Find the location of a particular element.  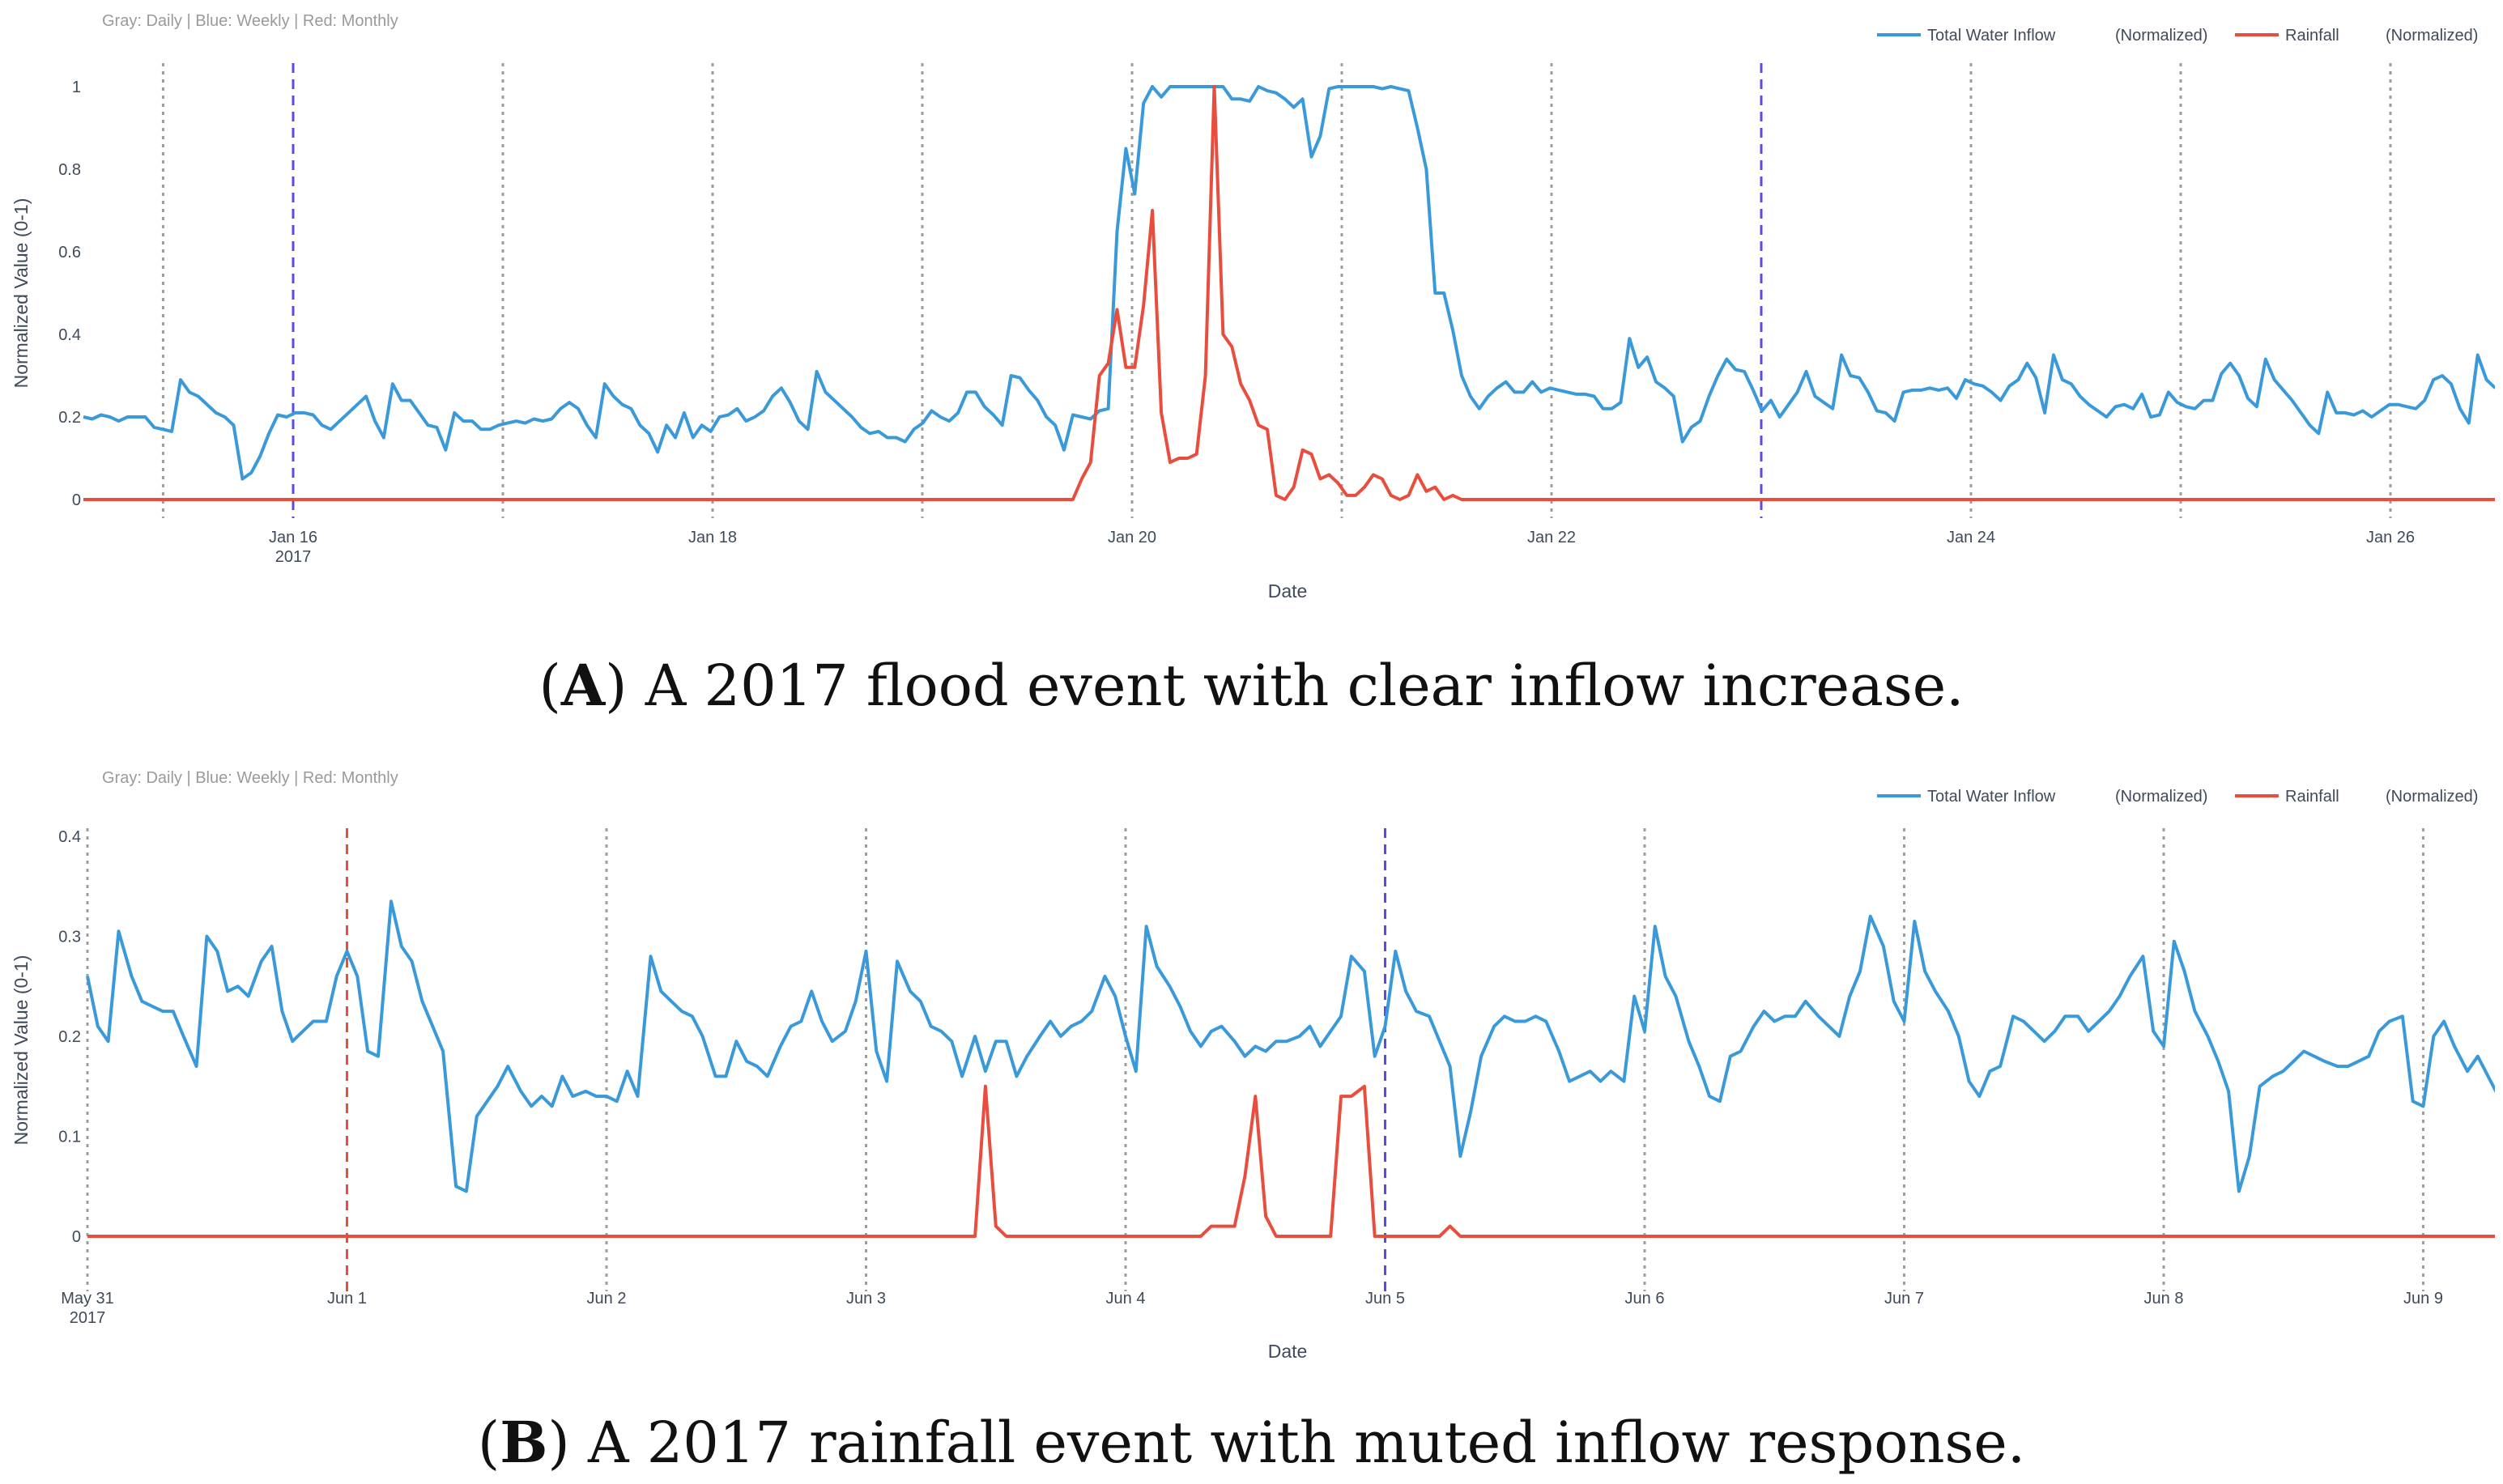

x-tick-label: Jan 18 is located at coordinates (713, 537).